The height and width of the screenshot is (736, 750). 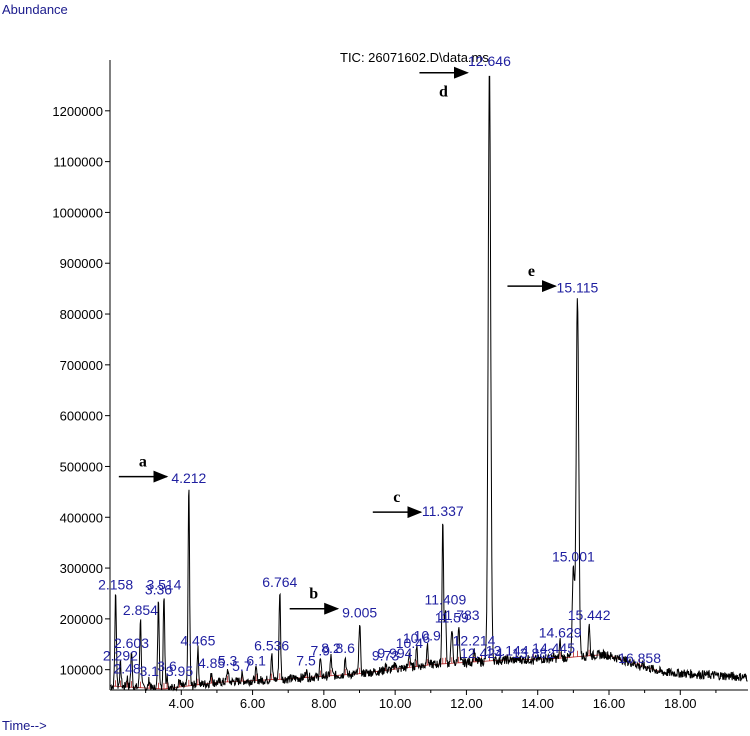 What do you see at coordinates (589, 615) in the screenshot?
I see `peak-label: 15.442` at bounding box center [589, 615].